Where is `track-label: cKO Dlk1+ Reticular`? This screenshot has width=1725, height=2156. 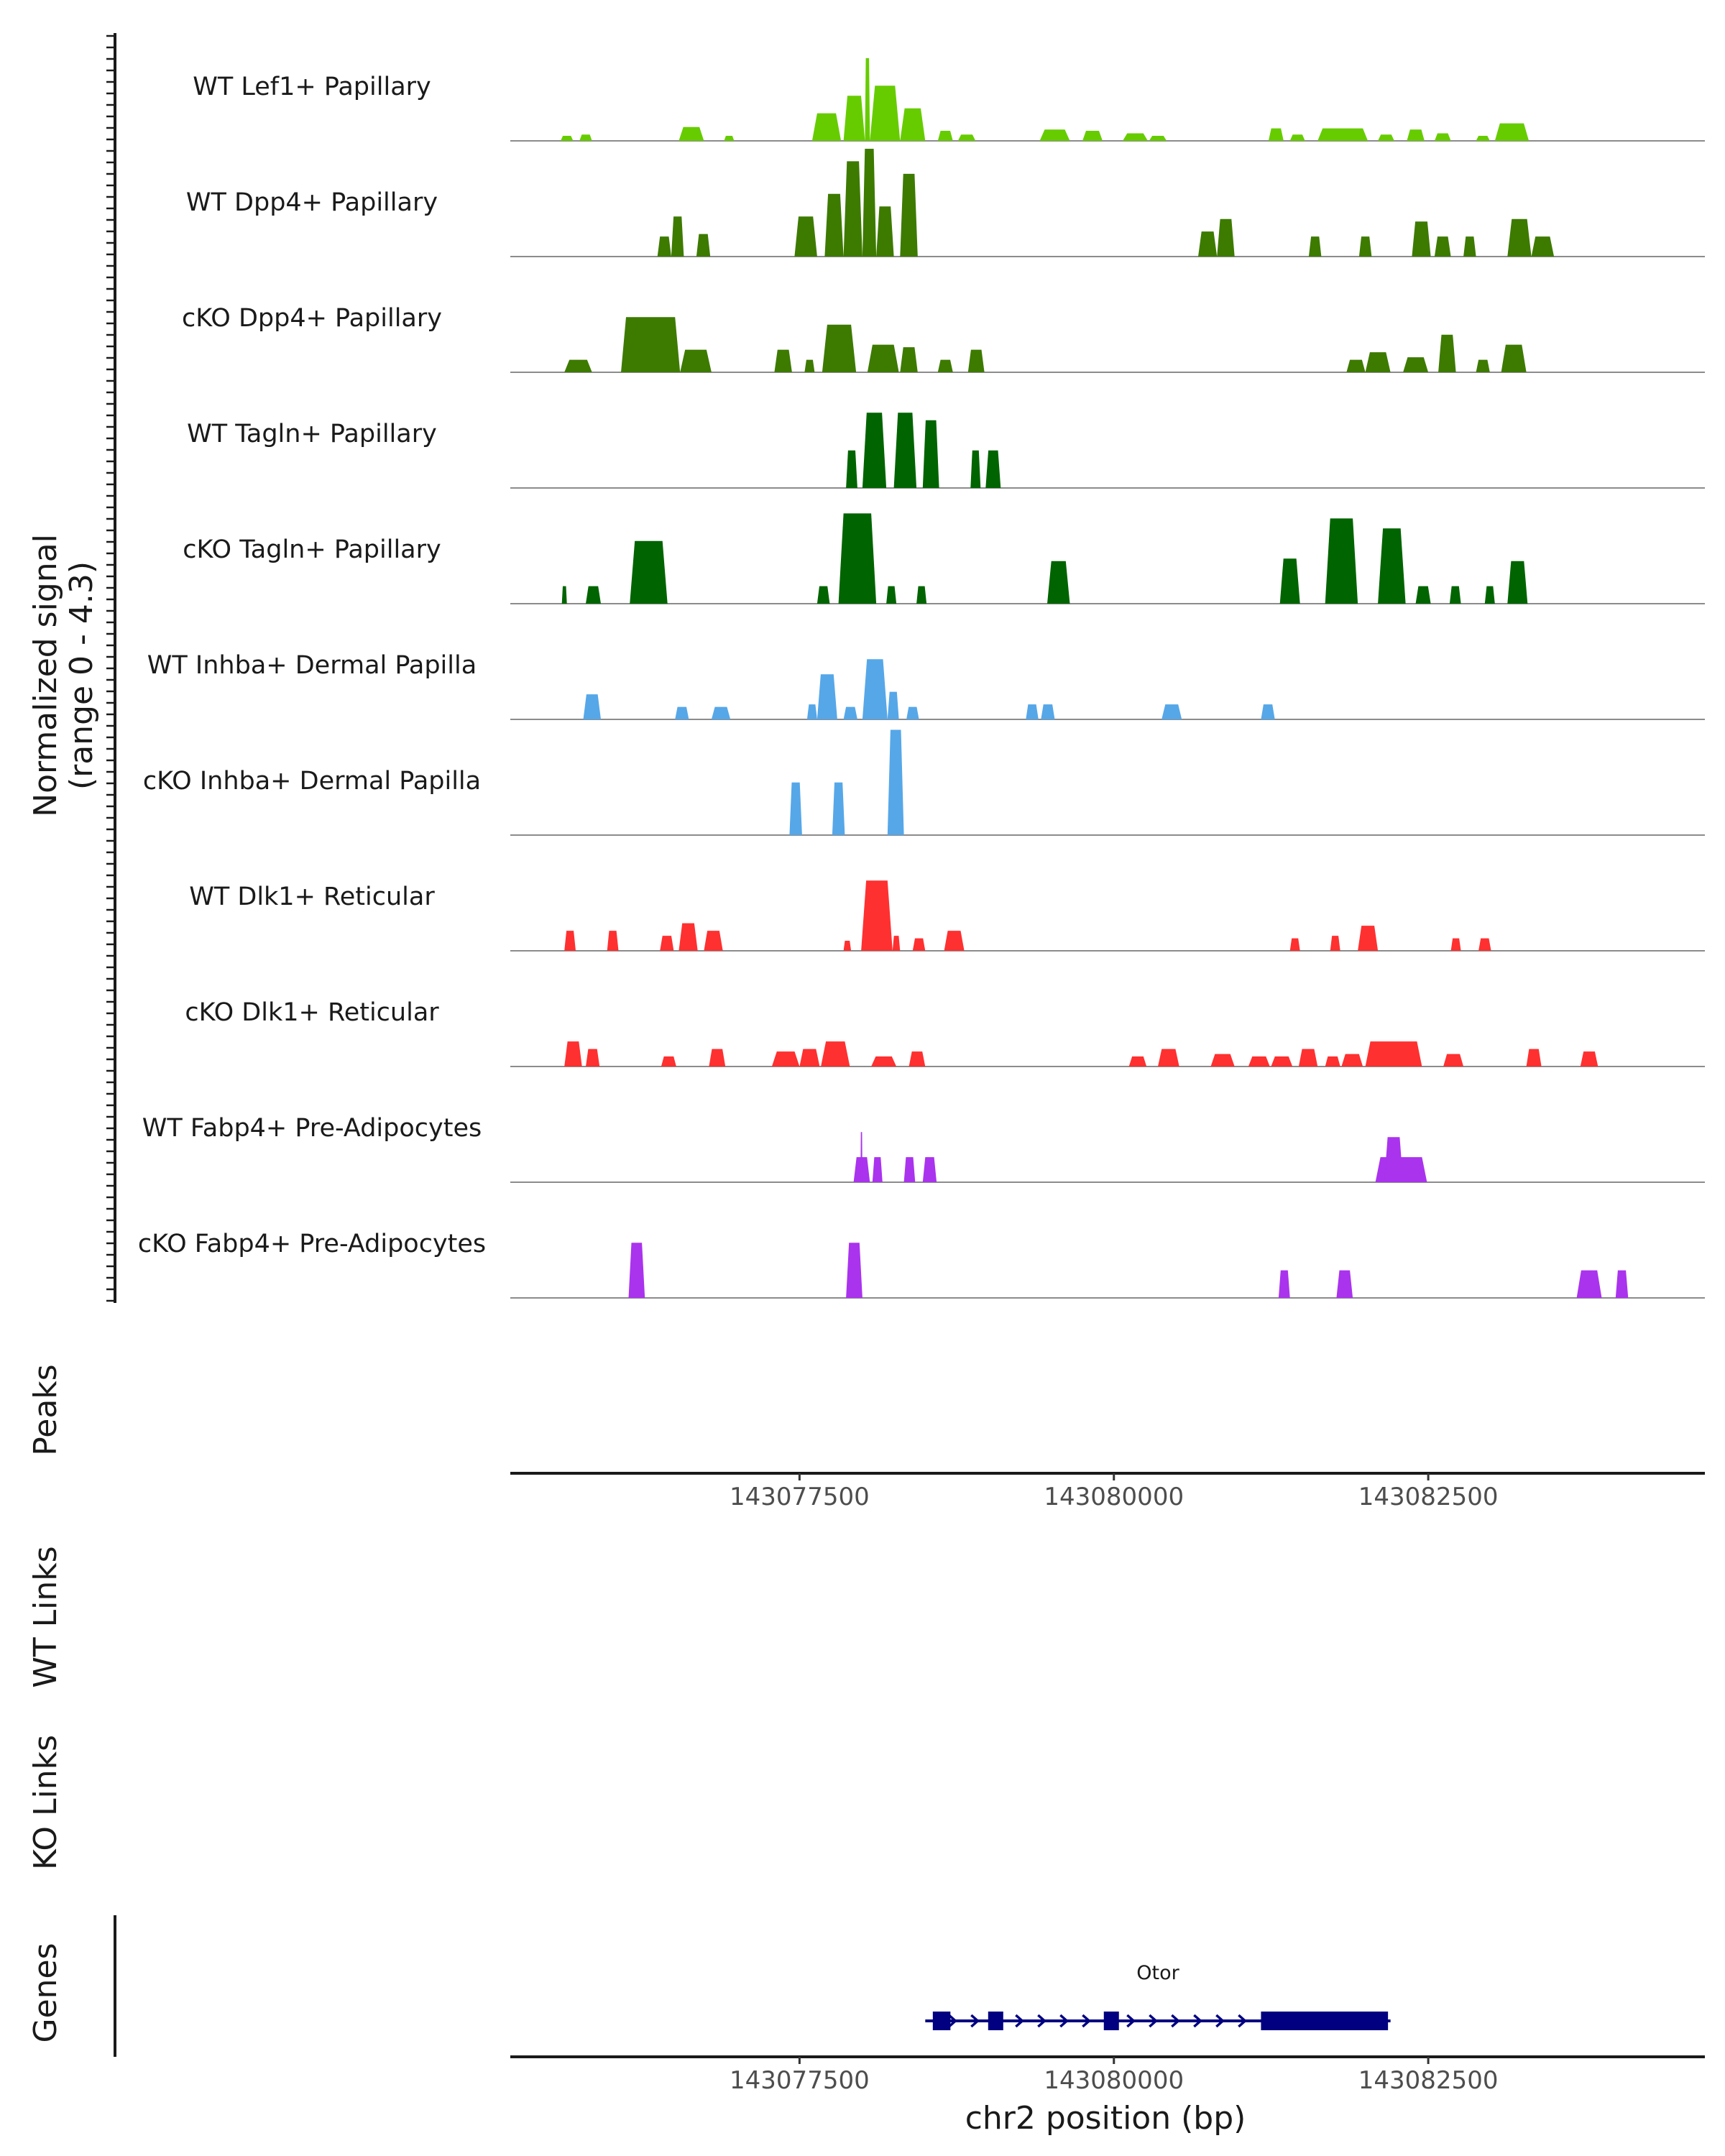 track-label: cKO Dlk1+ Reticular is located at coordinates (312, 1013).